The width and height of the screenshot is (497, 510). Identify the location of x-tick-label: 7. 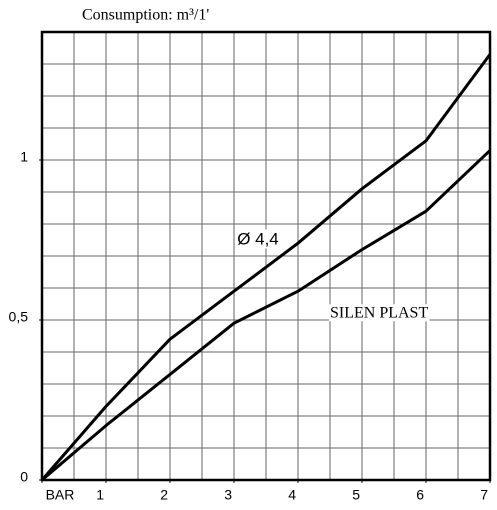
(484, 495).